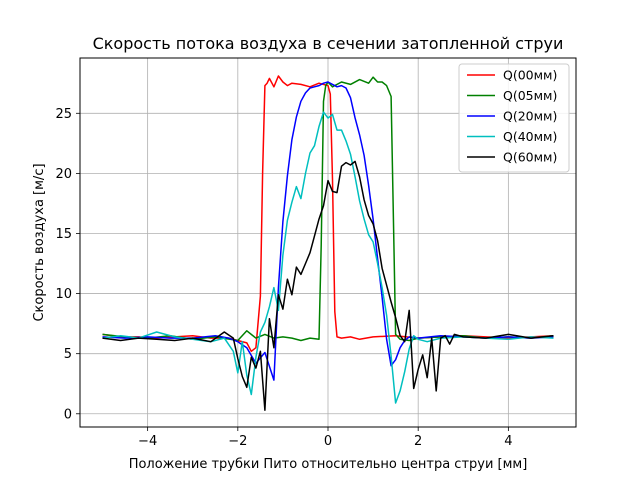  I want to click on x-tick-label: 2, so click(418, 441).